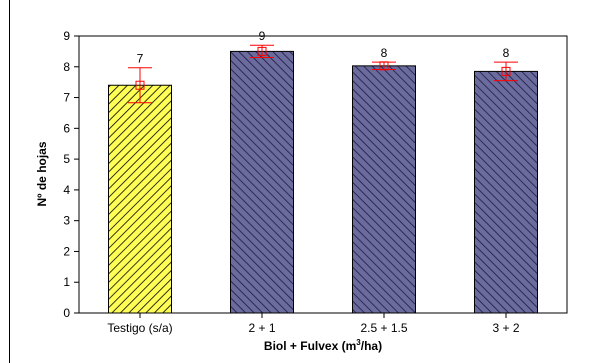 This screenshot has width=589, height=363. I want to click on x-tick-label-3: 3 + 2, so click(505, 328).